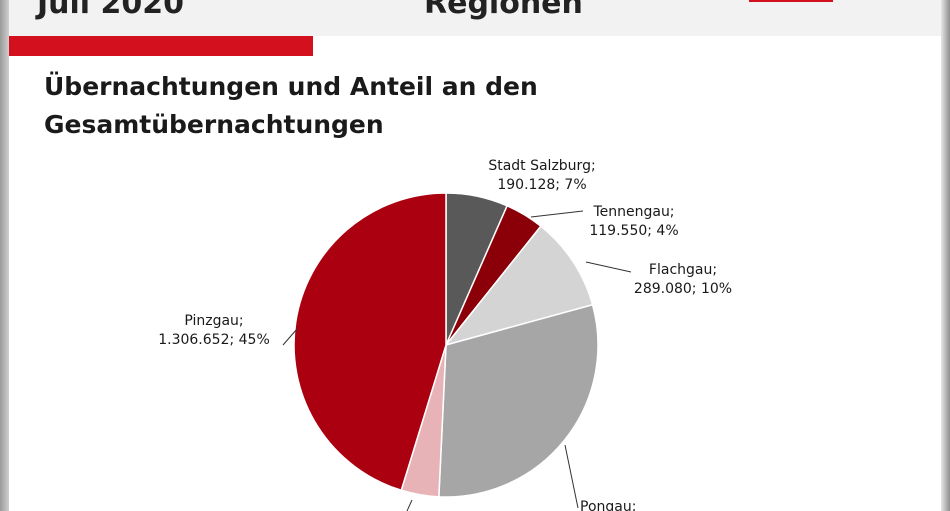 The width and height of the screenshot is (950, 511). Describe the element at coordinates (557, 214) in the screenshot. I see `leader-line-tennengau` at that location.